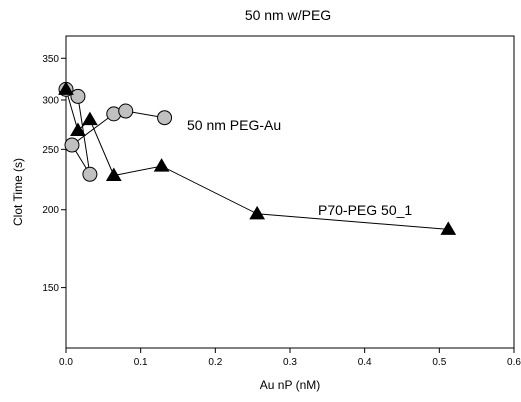  Describe the element at coordinates (141, 362) in the screenshot. I see `x-tick-label: 0.1` at that location.